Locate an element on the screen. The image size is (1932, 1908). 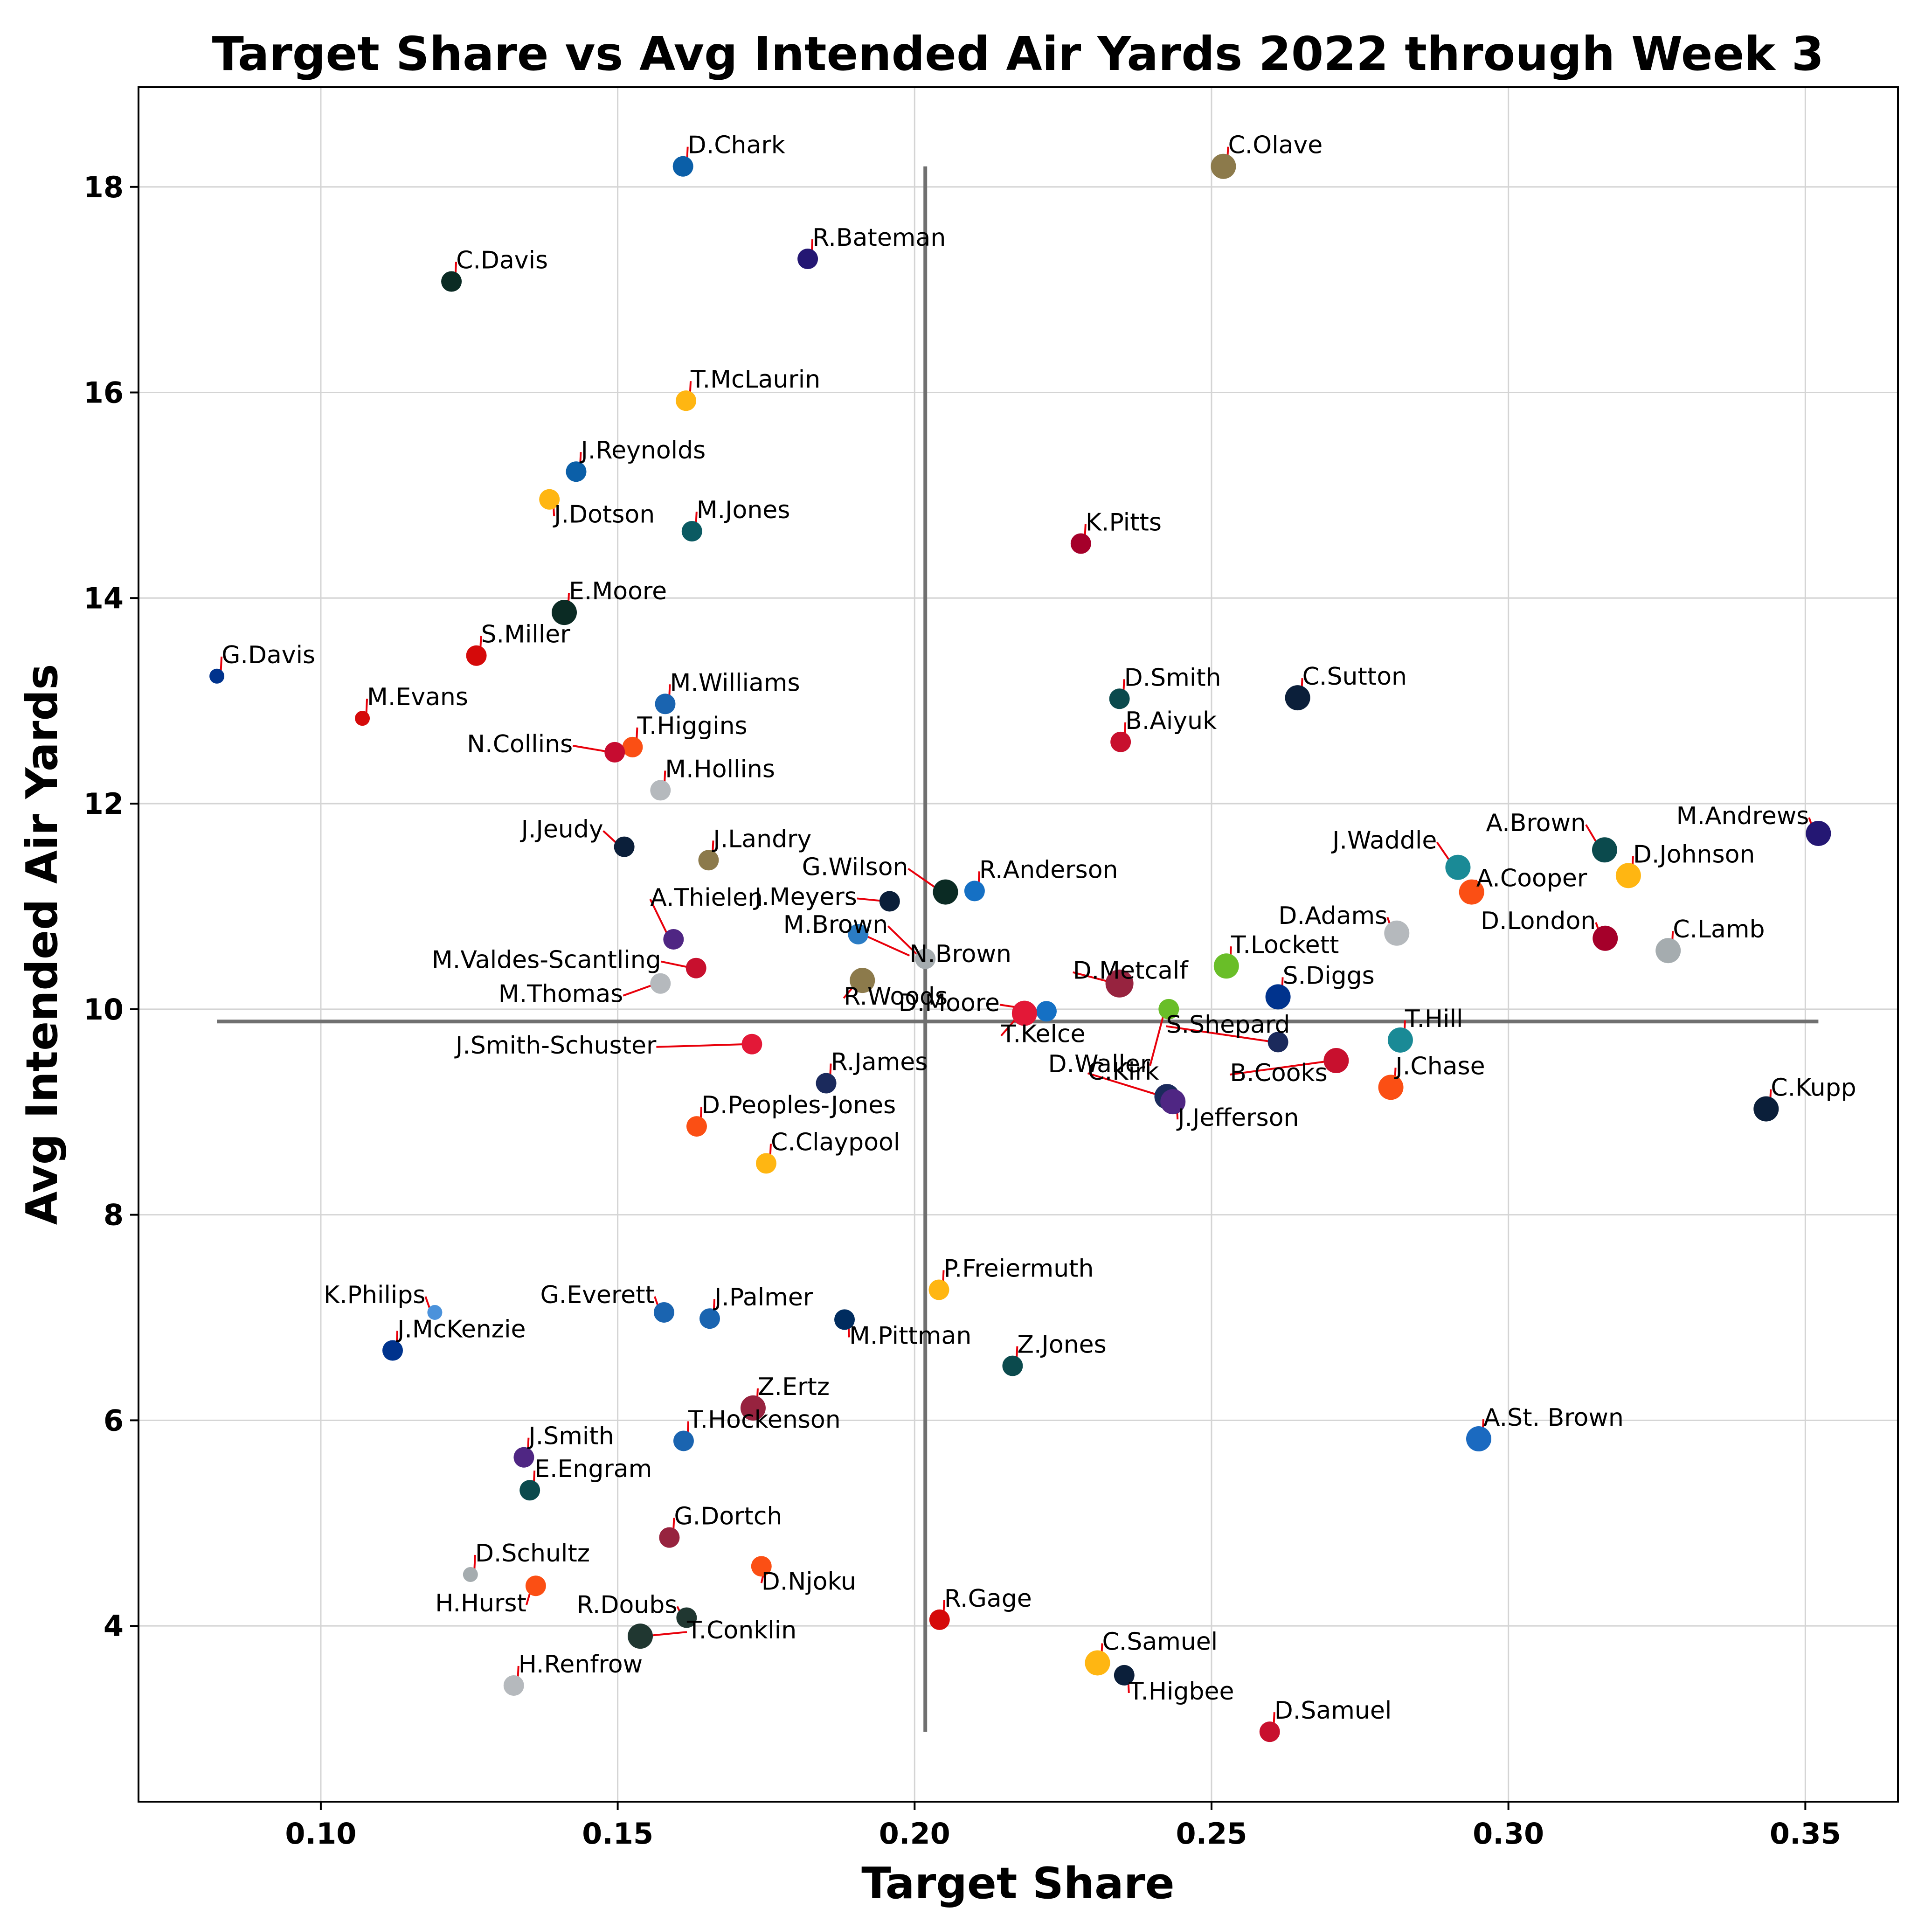
point-label: C.Kupp is located at coordinates (1813, 1088).